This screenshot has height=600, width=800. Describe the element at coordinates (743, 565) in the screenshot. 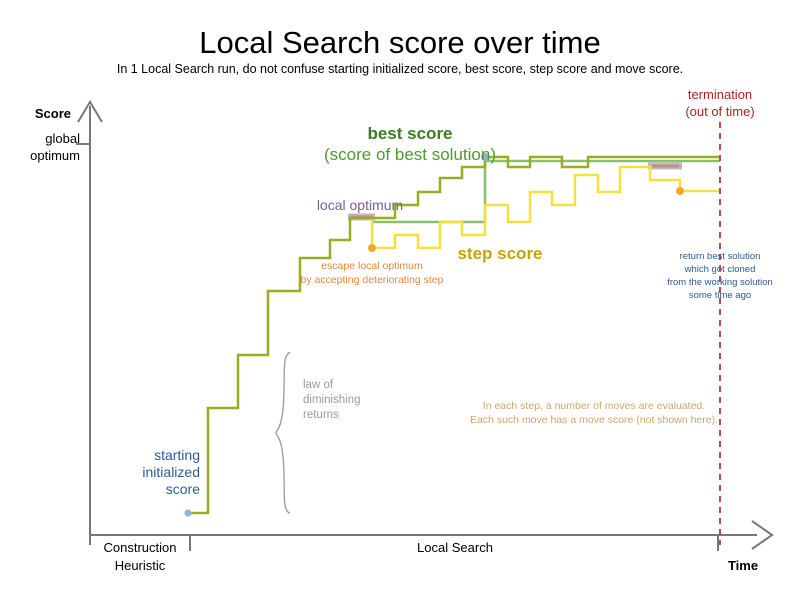

I see `x-axis-title: Time` at that location.